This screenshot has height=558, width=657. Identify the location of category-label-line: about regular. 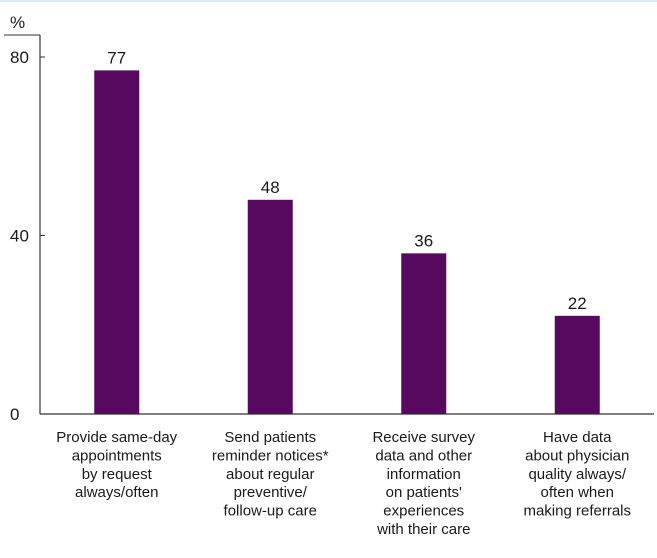
(270, 474).